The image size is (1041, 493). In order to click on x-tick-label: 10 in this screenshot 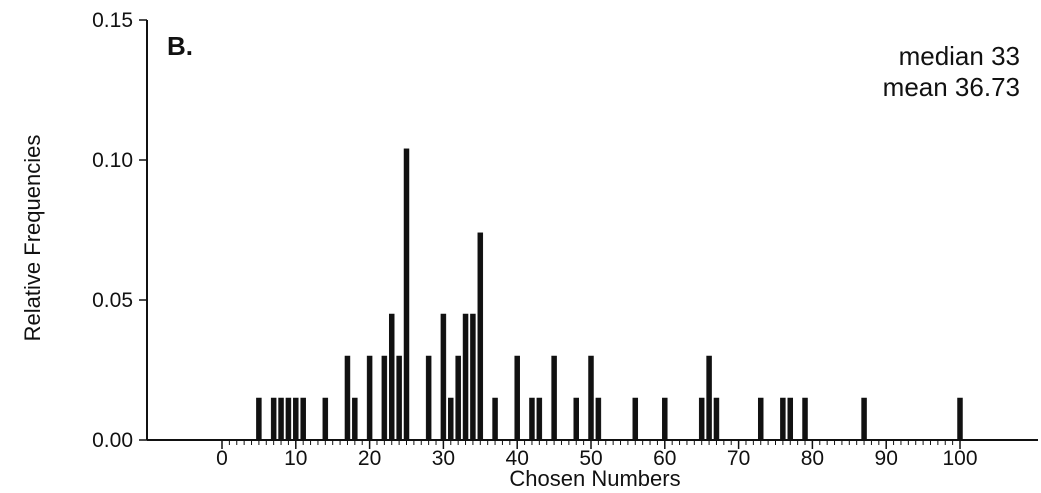, I will do `click(295, 458)`.